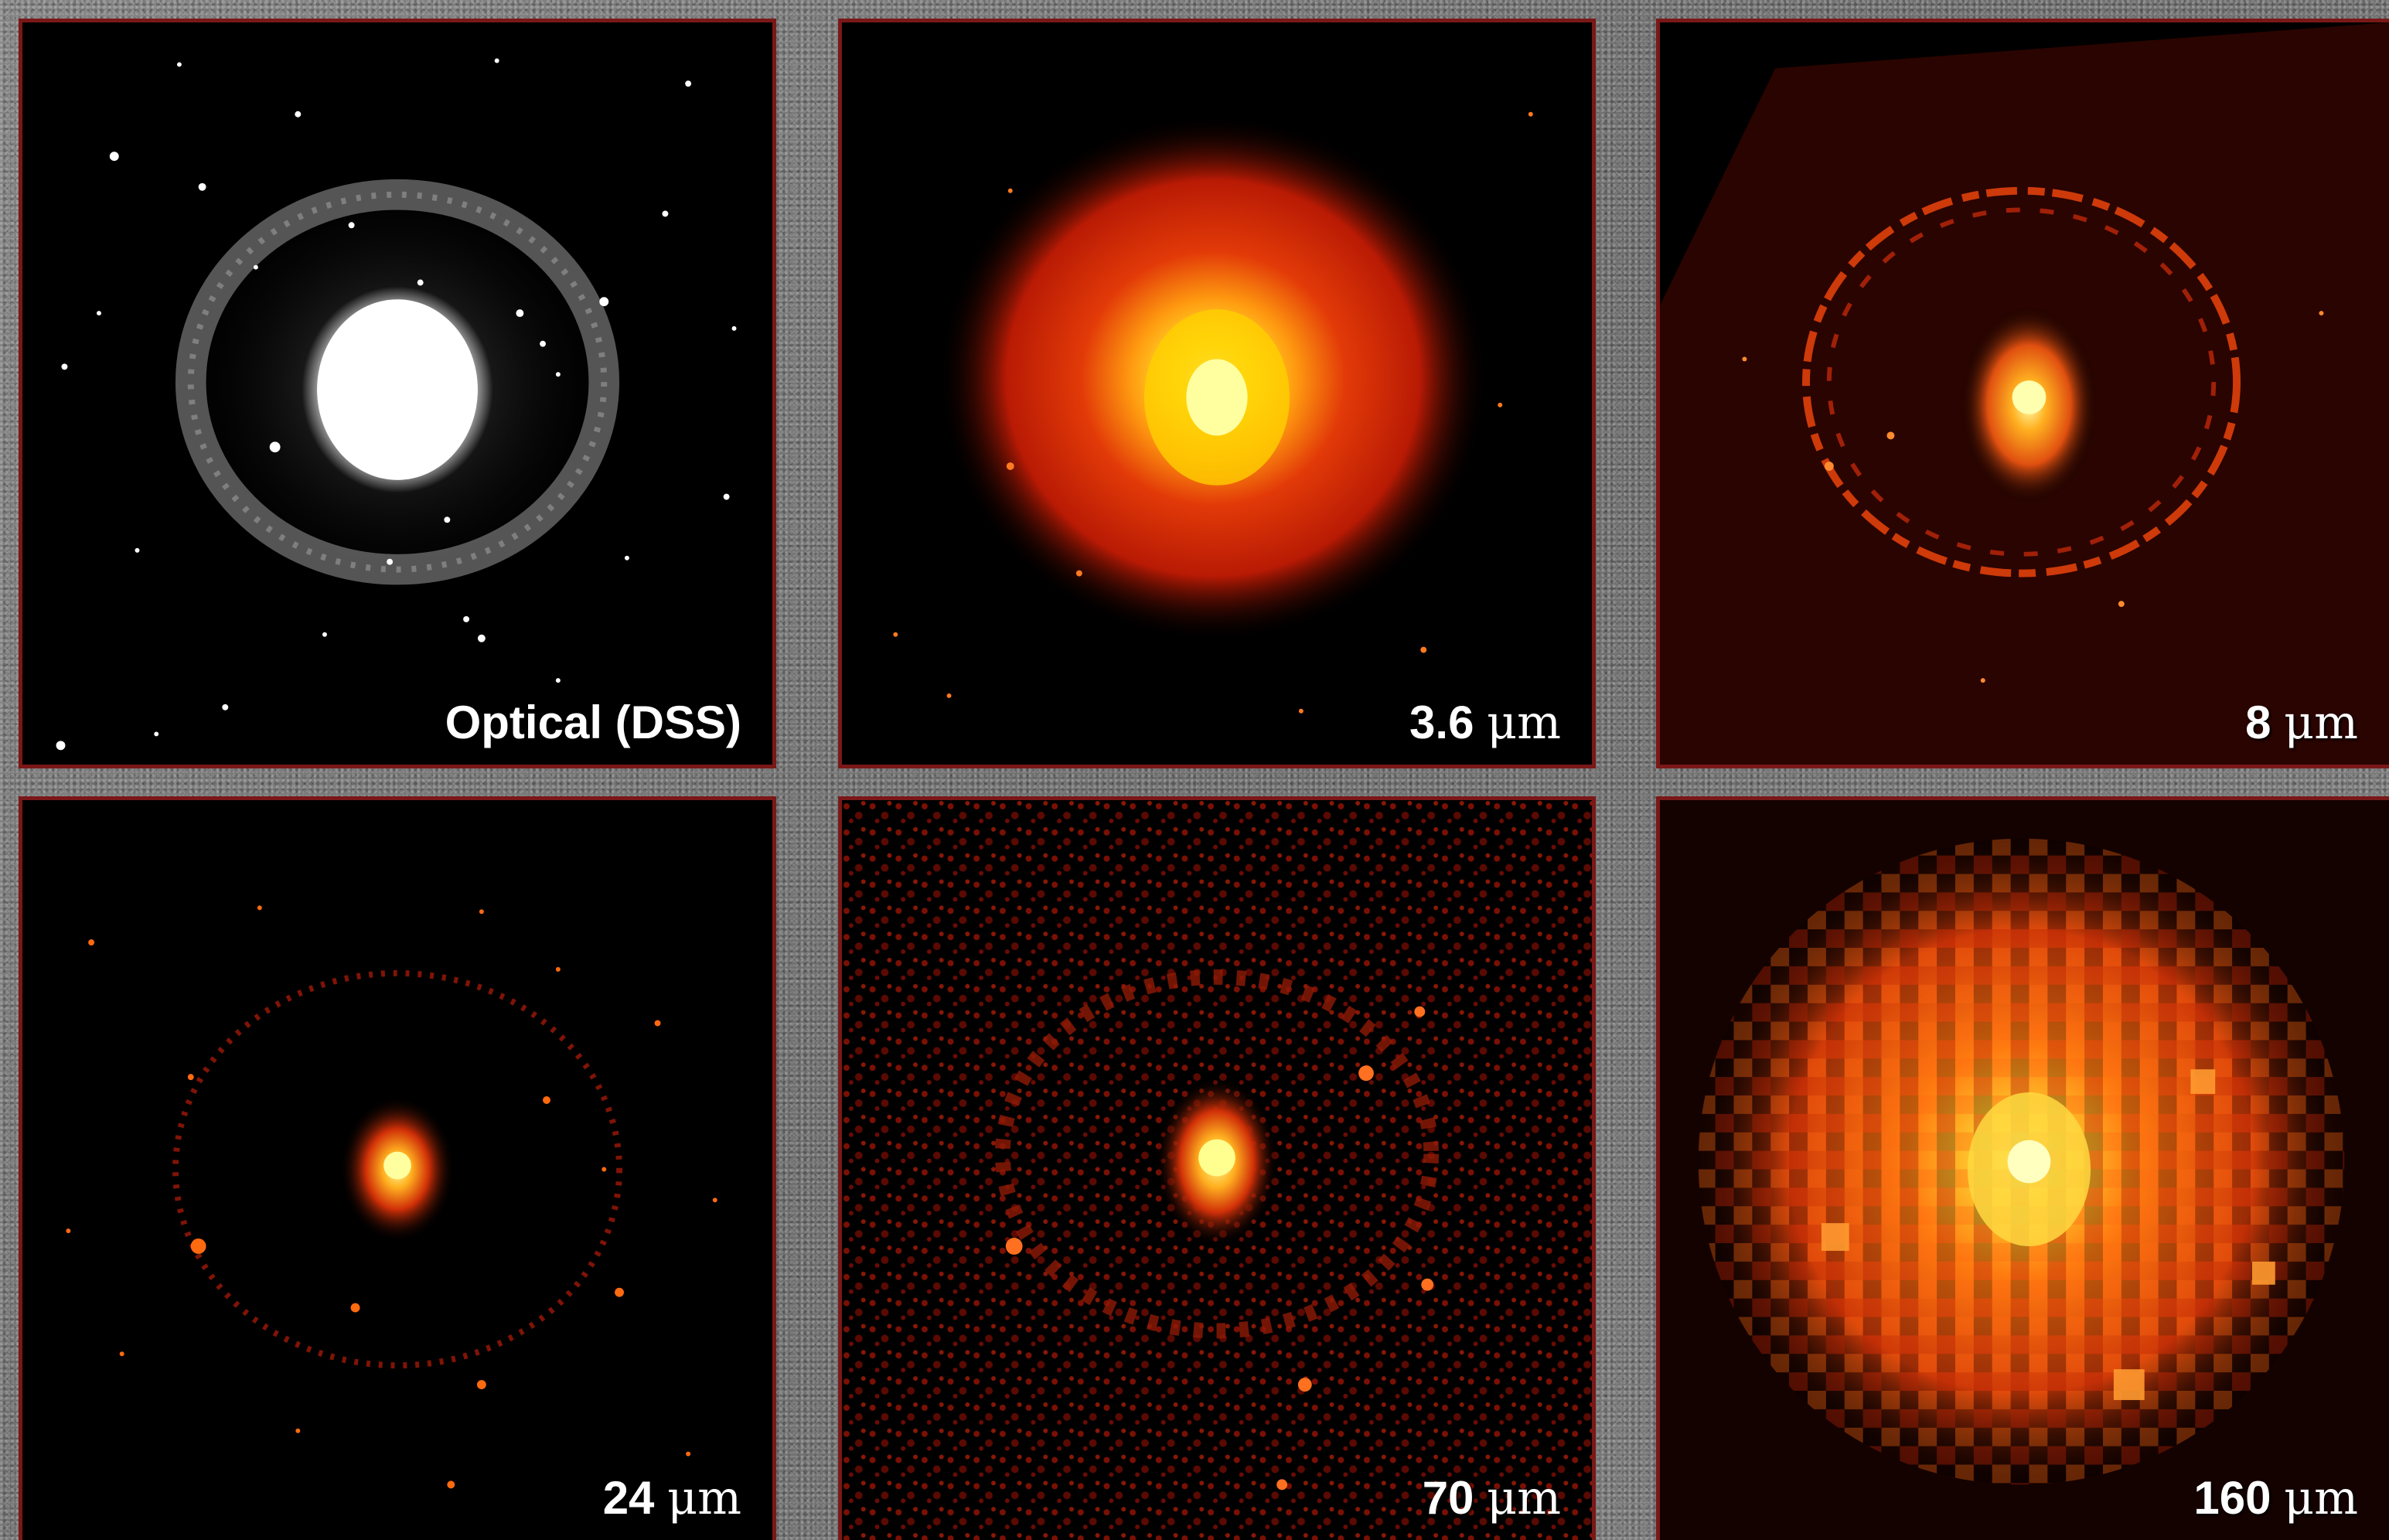  I want to click on caption-3-6-micron: 3.6 μm, so click(1485, 723).